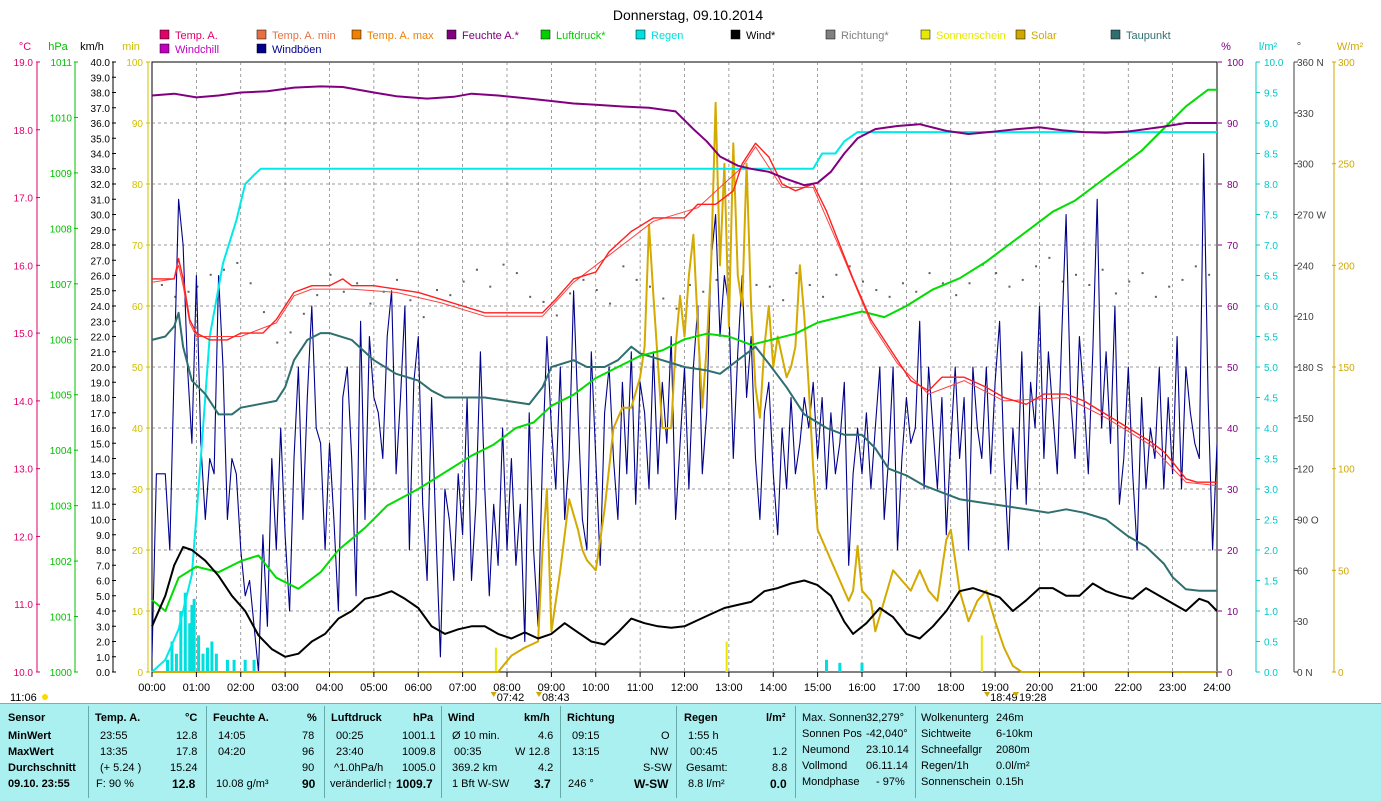 The width and height of the screenshot is (1381, 801). I want to click on axis-tick-label-solar: 150, so click(1346, 368).